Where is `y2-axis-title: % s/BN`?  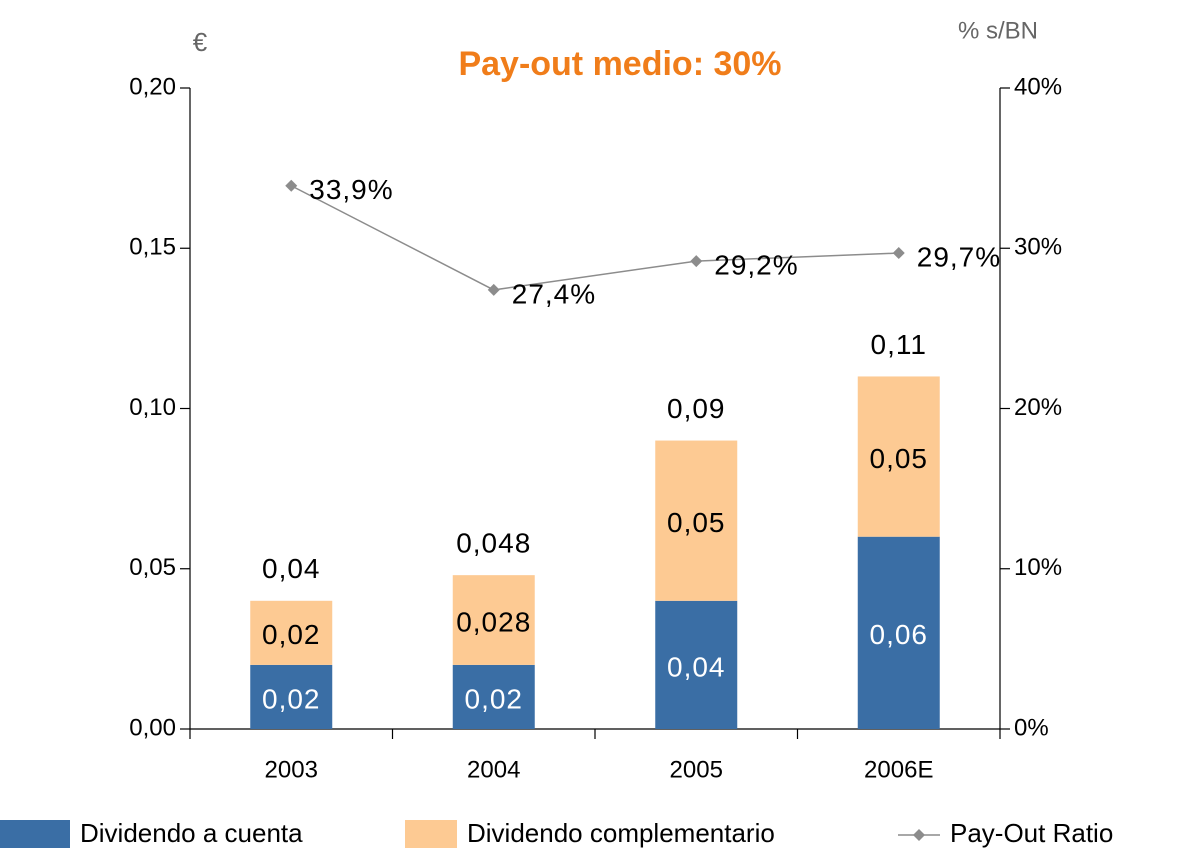
y2-axis-title: % s/BN is located at coordinates (998, 30).